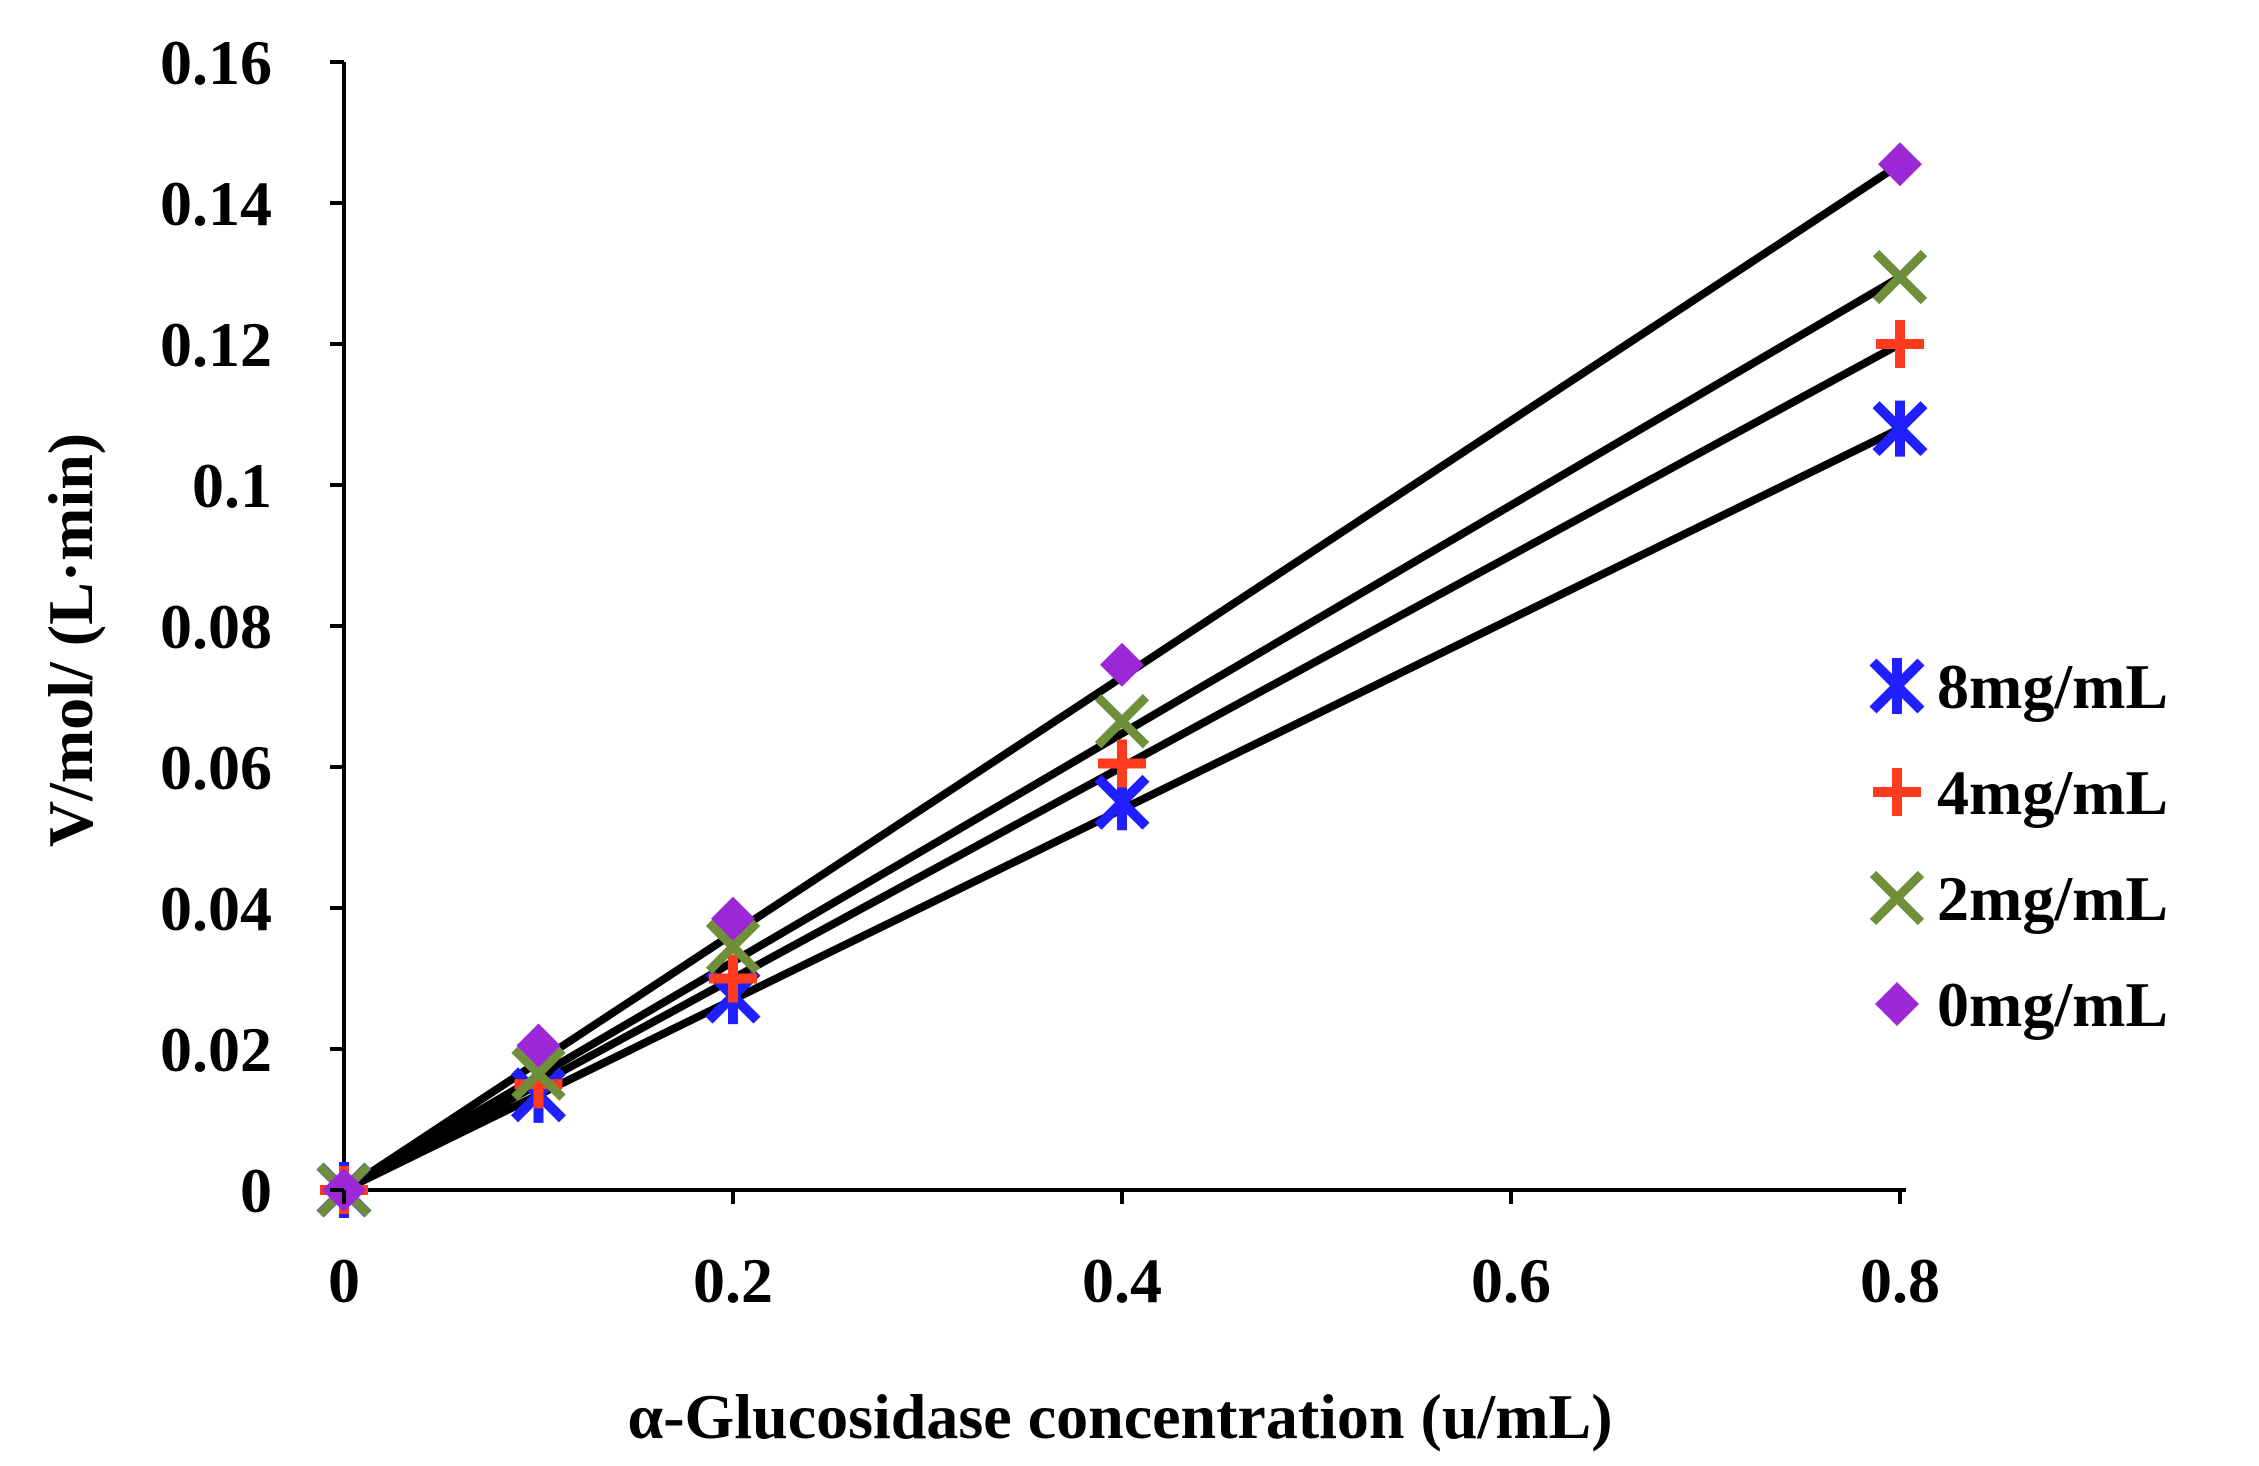 The height and width of the screenshot is (1466, 2259). I want to click on legend-item-0mg-mL: 0mg/mL, so click(2021, 1004).